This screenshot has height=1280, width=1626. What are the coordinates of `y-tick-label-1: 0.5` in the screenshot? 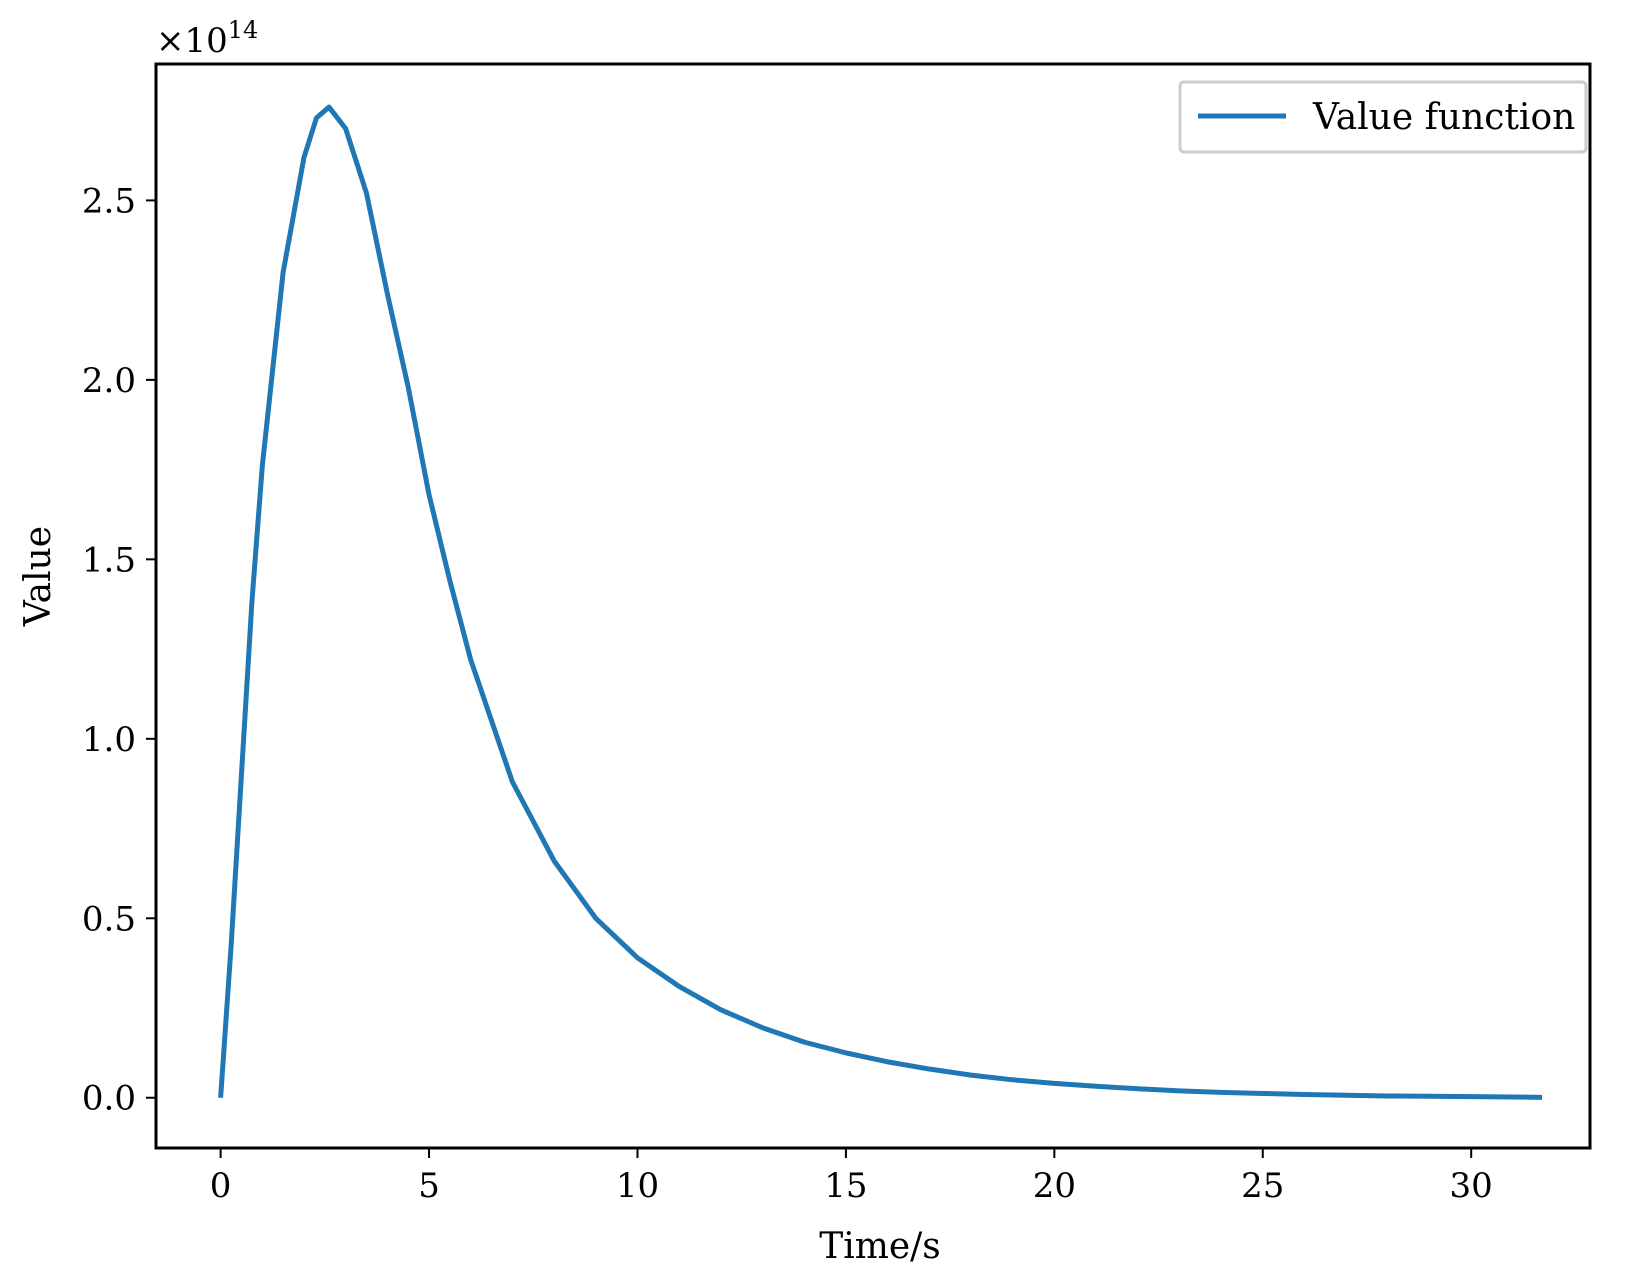 It's located at (109, 919).